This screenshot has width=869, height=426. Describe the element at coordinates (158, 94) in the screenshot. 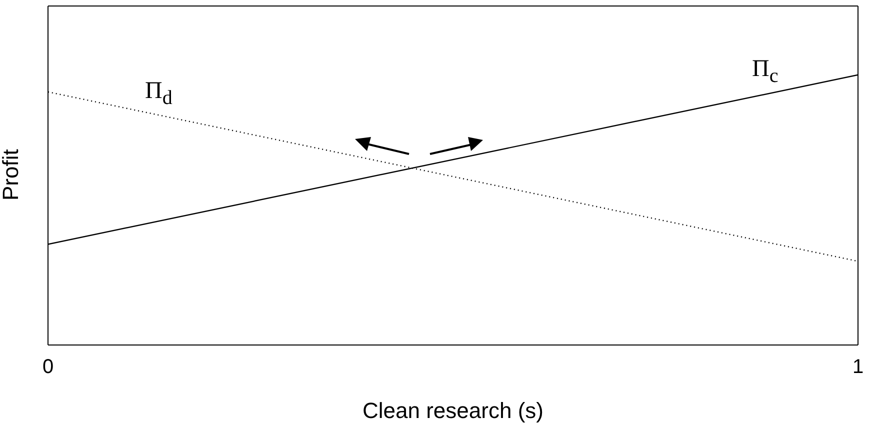

I see `series-label: Π$_{d}$` at that location.